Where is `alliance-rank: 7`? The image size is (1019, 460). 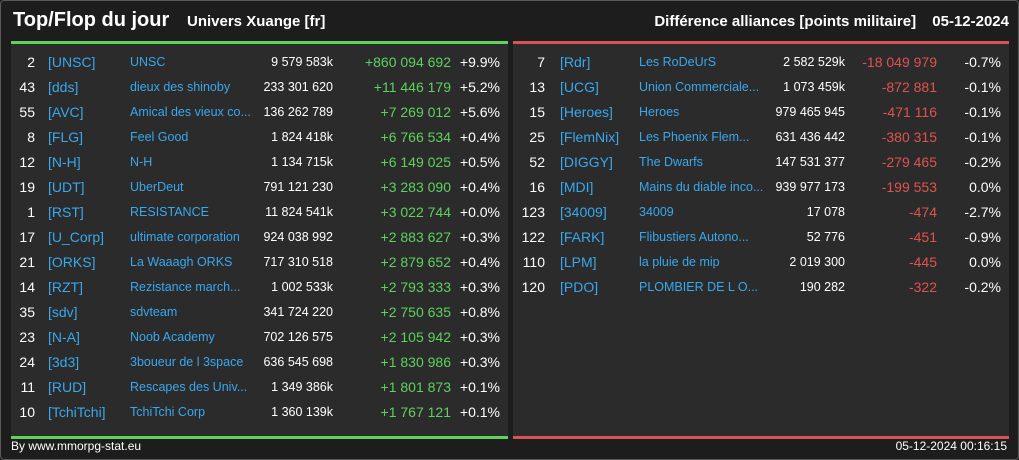 alliance-rank: 7 is located at coordinates (541, 62).